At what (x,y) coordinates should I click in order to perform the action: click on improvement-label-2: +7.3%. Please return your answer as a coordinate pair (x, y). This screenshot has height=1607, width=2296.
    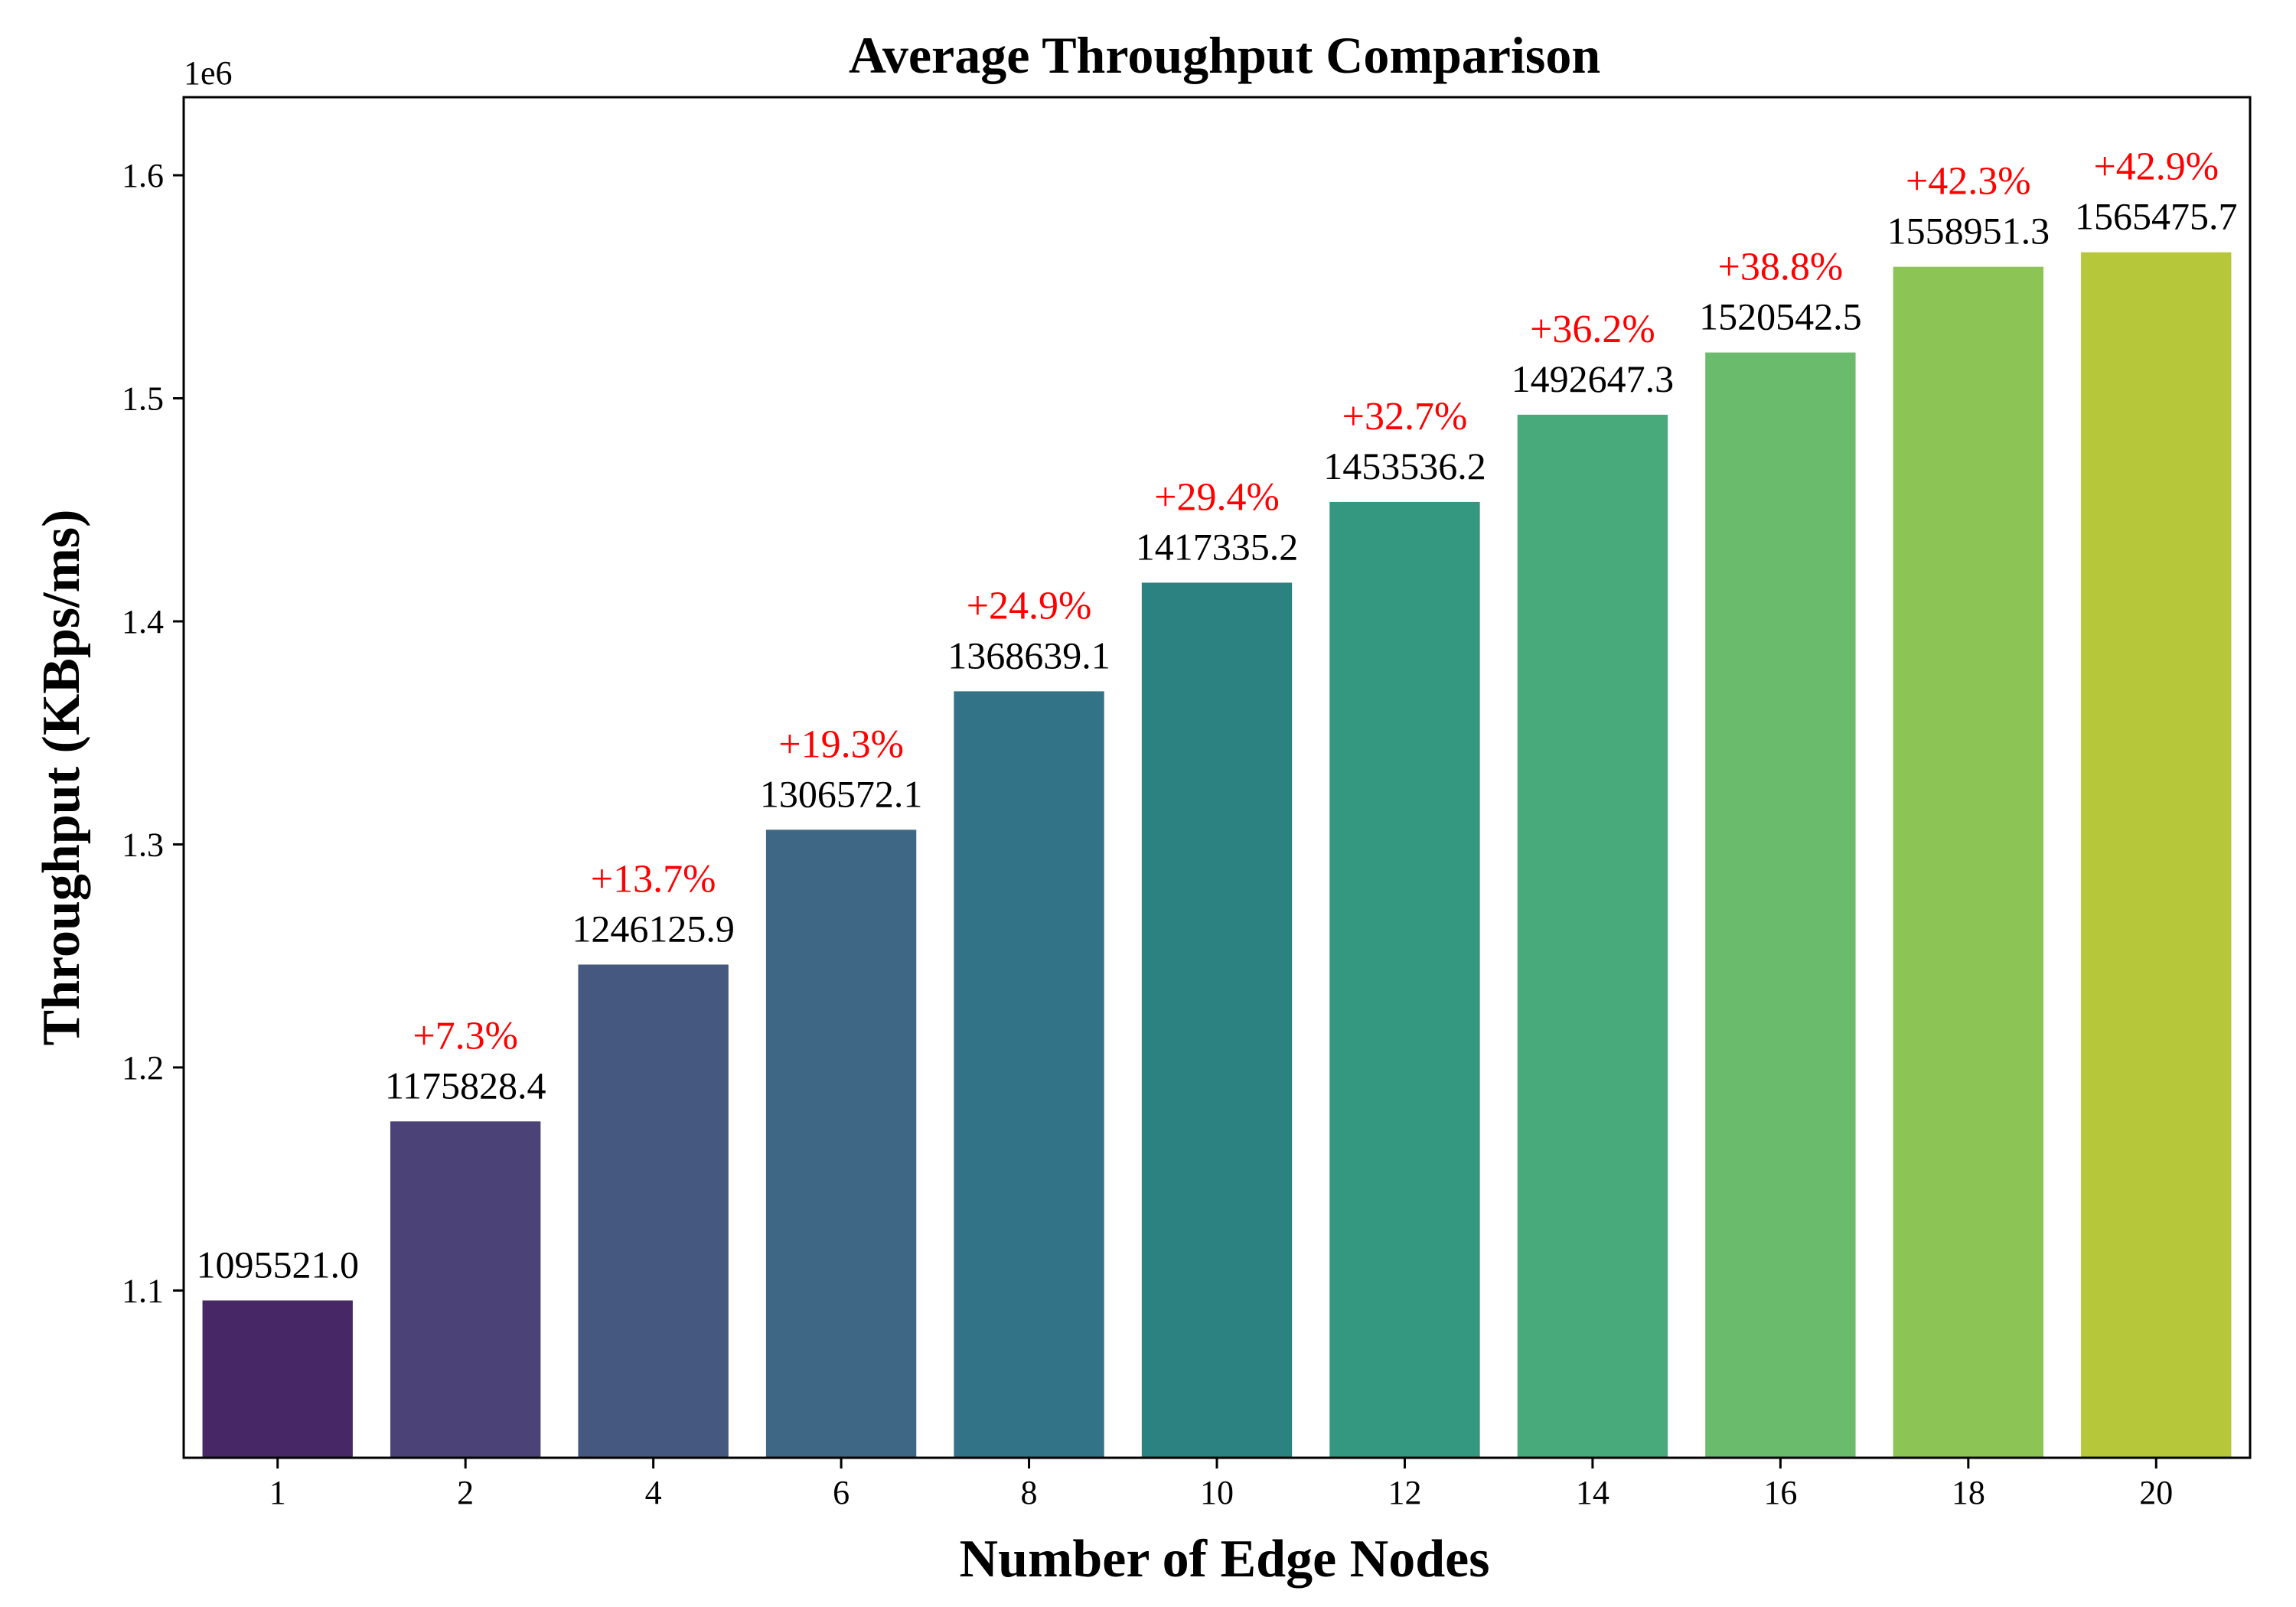
    Looking at the image, I should click on (465, 1036).